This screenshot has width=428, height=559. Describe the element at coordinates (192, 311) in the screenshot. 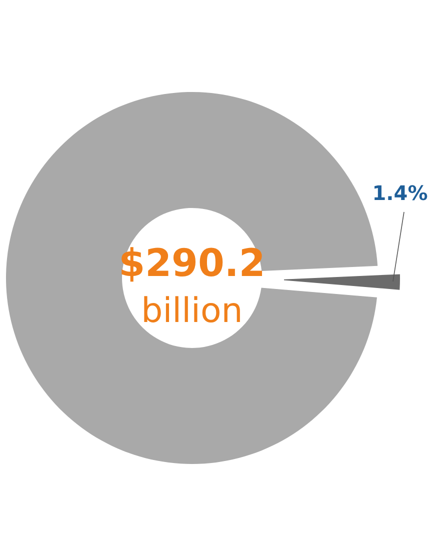

I see `text: billion` at that location.